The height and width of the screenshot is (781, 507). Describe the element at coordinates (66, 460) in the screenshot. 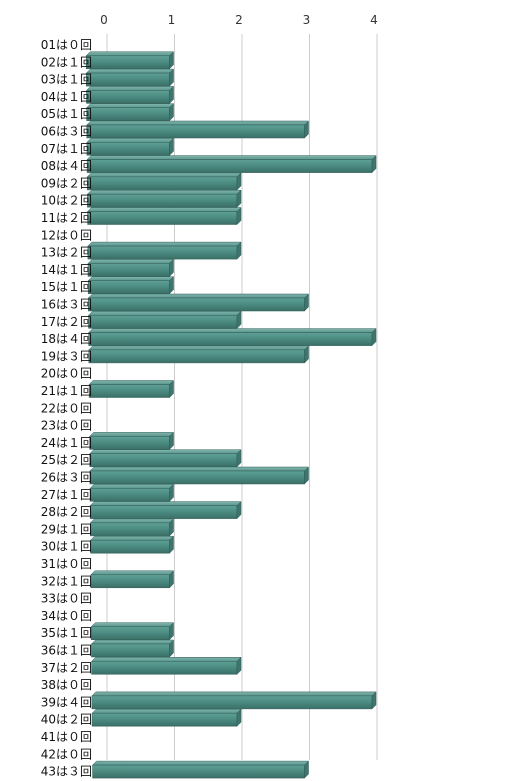

I see `category-label: 25は２回` at that location.